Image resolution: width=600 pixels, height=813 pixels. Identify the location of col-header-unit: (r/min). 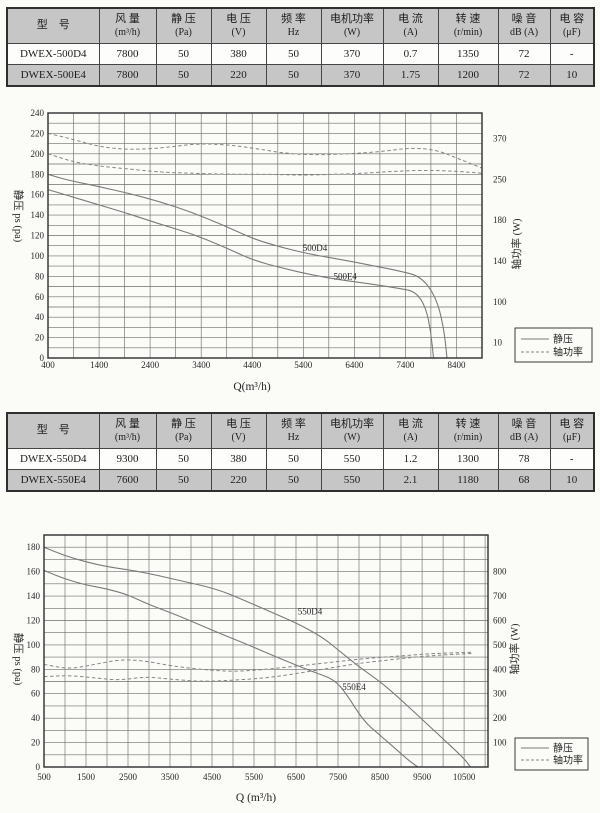
(468, 32).